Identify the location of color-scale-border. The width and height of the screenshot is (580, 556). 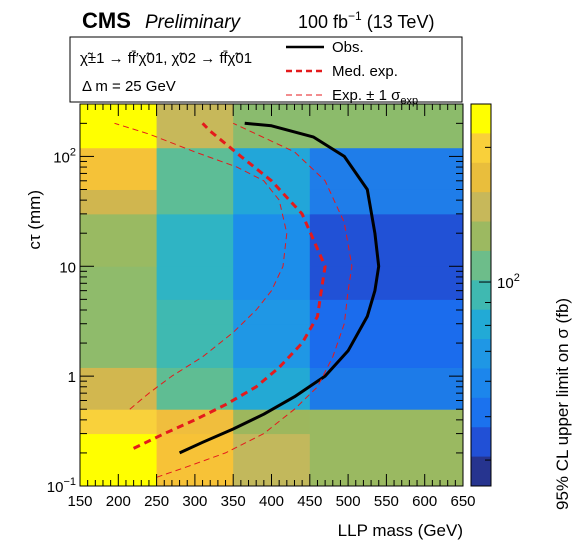
(481, 295).